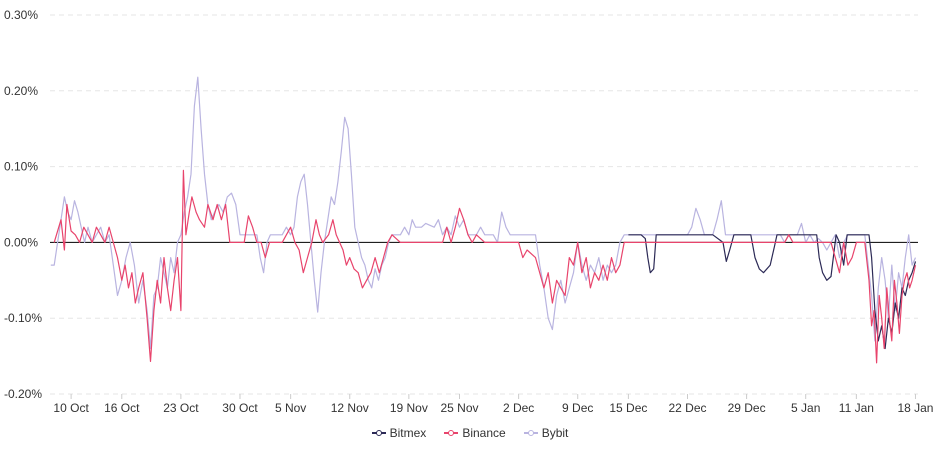 The image size is (940, 459). I want to click on y-tick-label: -0.10%, so click(23, 318).